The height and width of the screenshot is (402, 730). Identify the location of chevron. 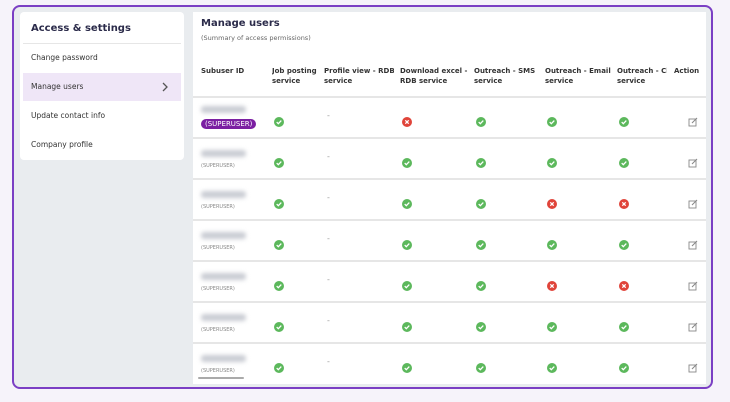
(165, 87).